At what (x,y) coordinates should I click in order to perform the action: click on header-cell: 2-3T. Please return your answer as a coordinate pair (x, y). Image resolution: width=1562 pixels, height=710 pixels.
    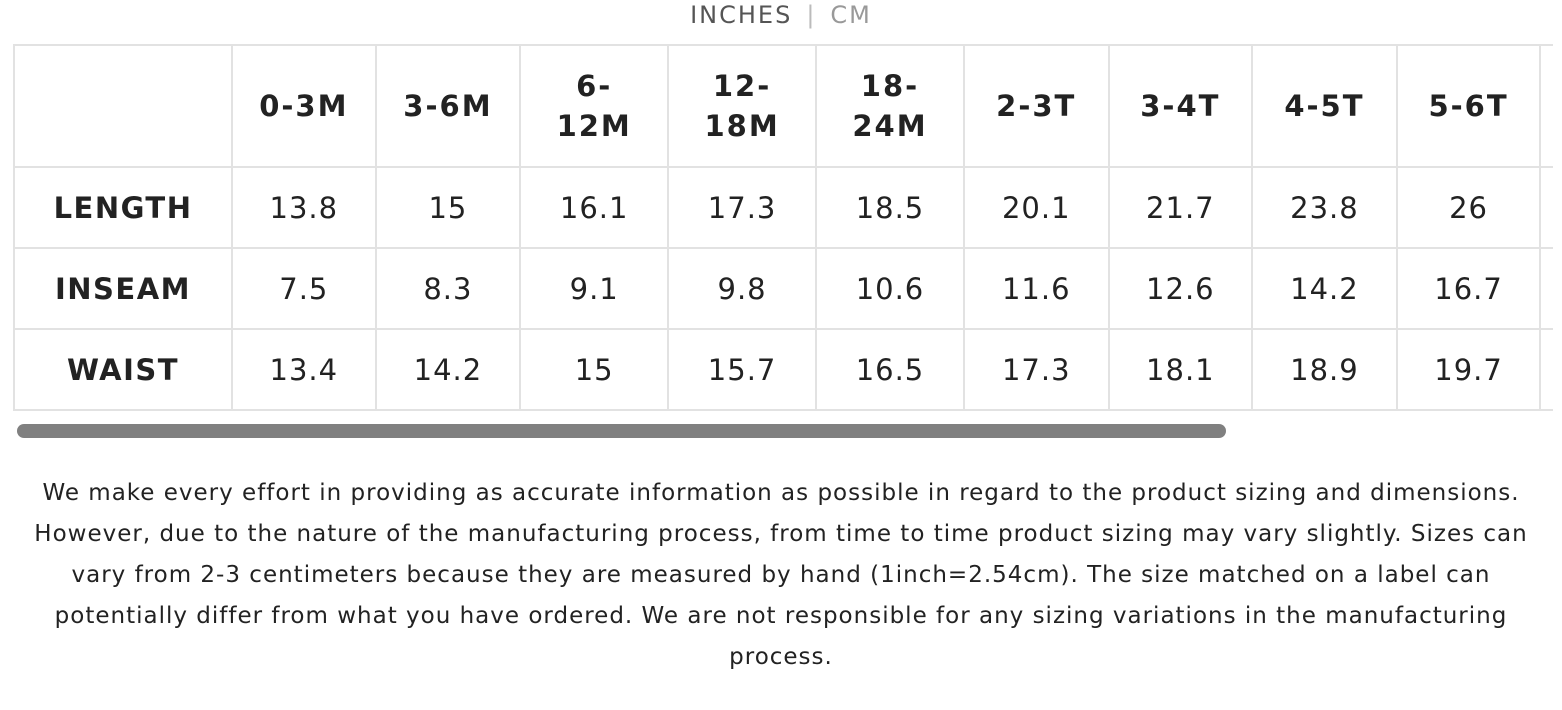
    Looking at the image, I should click on (1036, 106).